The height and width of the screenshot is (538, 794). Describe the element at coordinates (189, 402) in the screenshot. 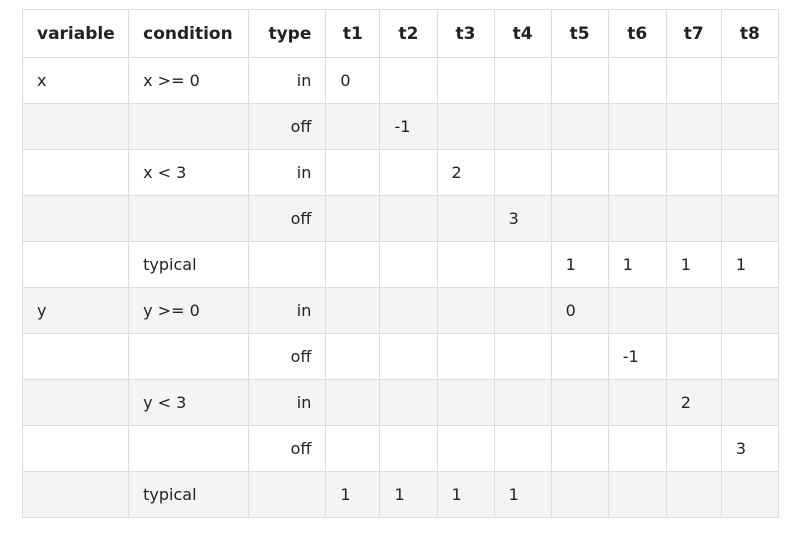

I see `cell-condition: y < 3` at that location.